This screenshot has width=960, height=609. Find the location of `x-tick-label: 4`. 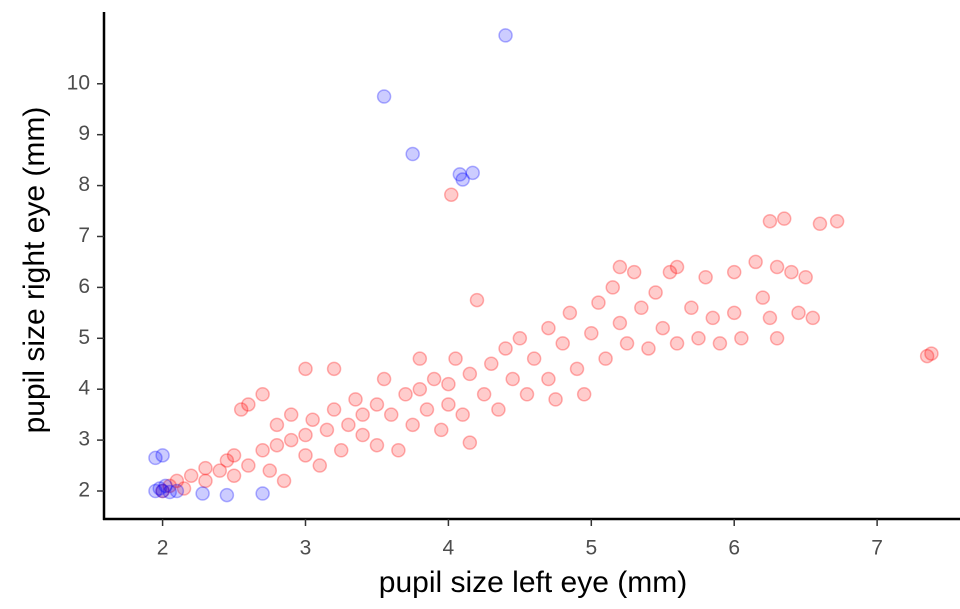

x-tick-label: 4 is located at coordinates (449, 548).